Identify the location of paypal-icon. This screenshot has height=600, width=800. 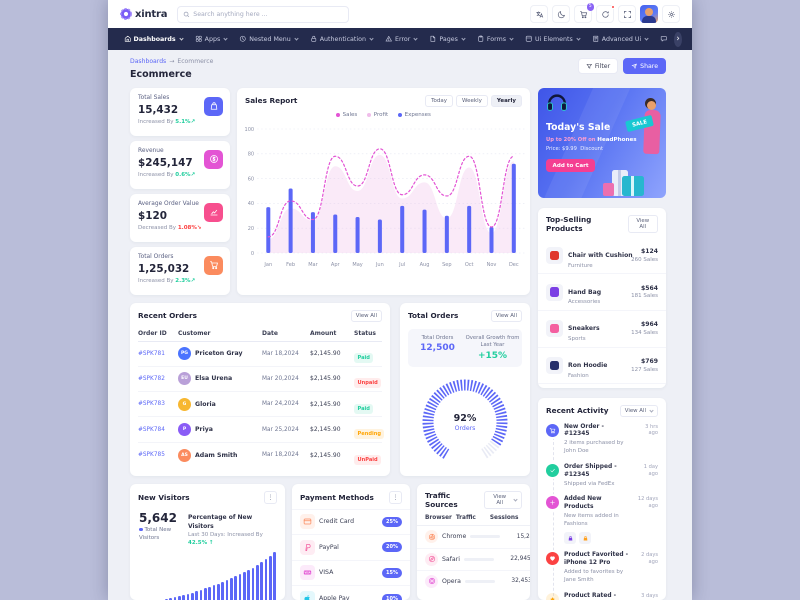
(307, 547).